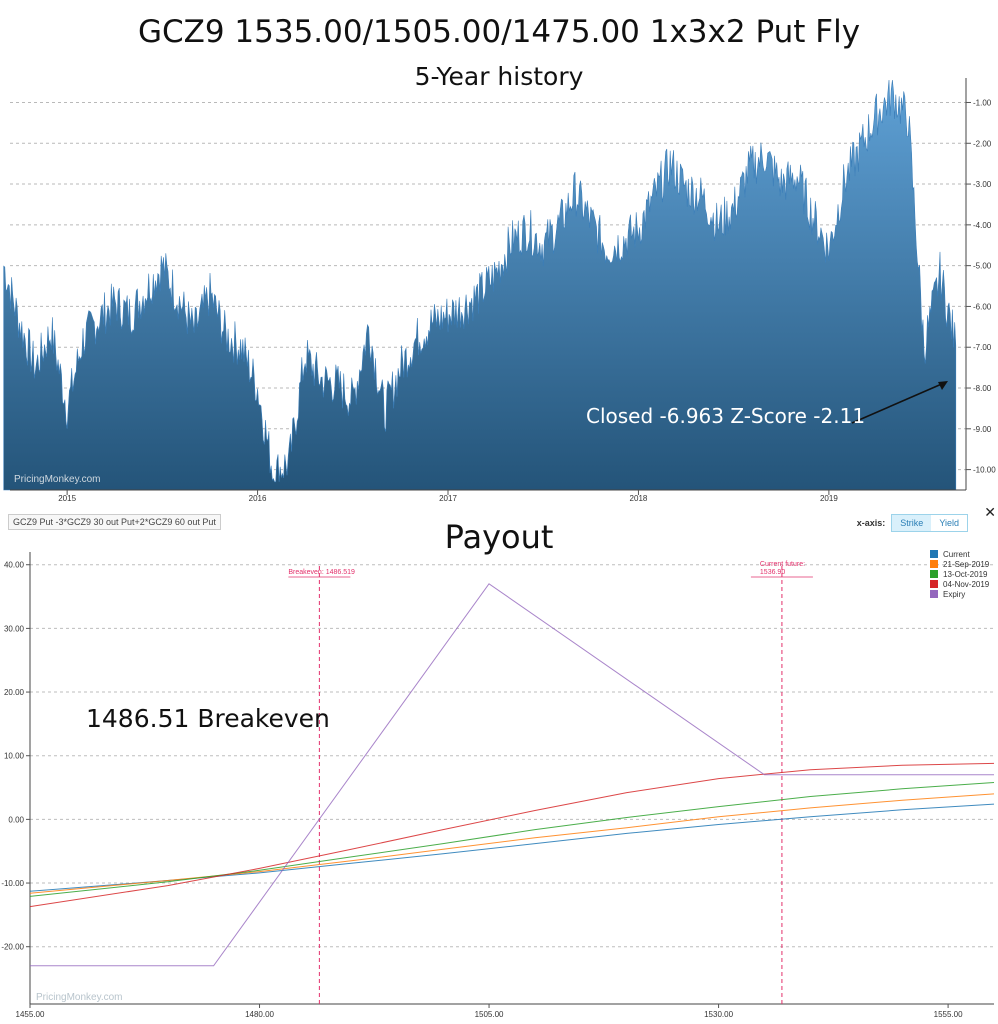 The height and width of the screenshot is (1024, 998). What do you see at coordinates (990, 512) in the screenshot?
I see `close-icon: ✕` at bounding box center [990, 512].